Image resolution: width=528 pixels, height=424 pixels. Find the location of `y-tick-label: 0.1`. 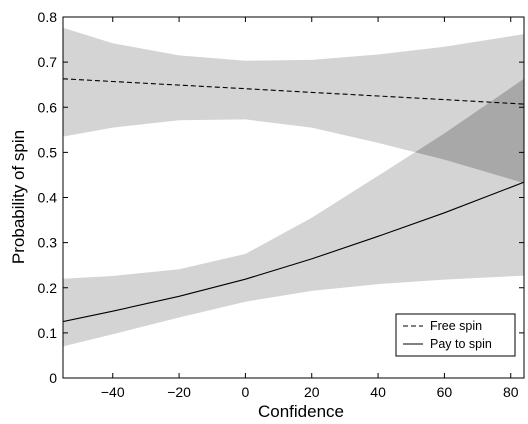

y-tick-label: 0.1 is located at coordinates (48, 333).